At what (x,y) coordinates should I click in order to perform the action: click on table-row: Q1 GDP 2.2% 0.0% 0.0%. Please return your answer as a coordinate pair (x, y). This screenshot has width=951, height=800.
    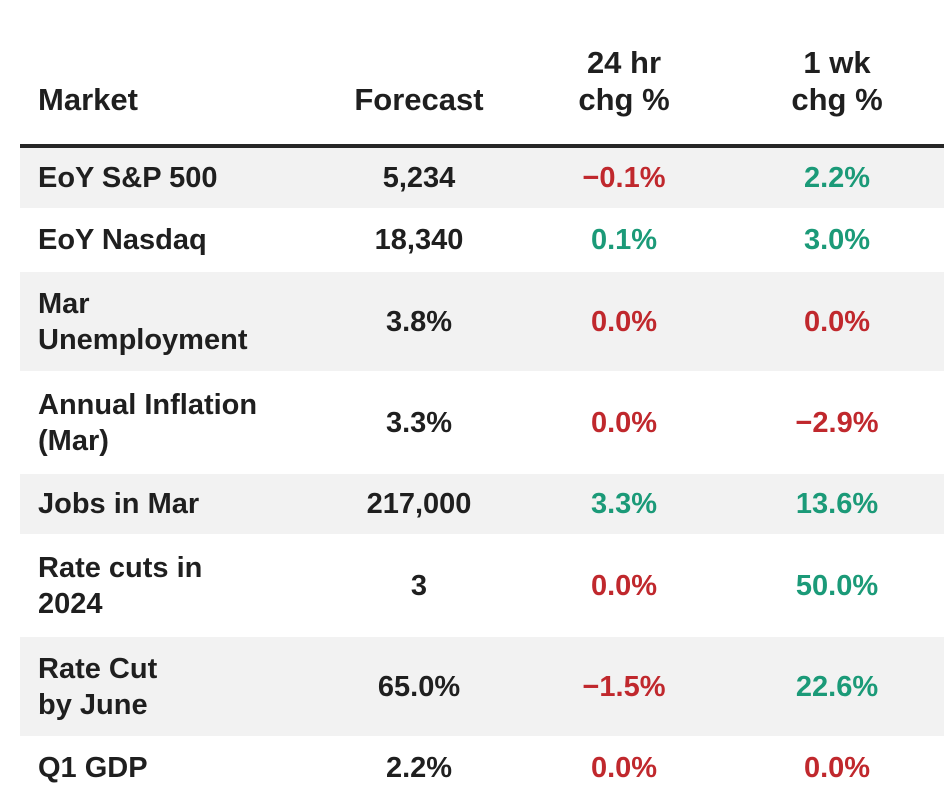
    Looking at the image, I should click on (482, 768).